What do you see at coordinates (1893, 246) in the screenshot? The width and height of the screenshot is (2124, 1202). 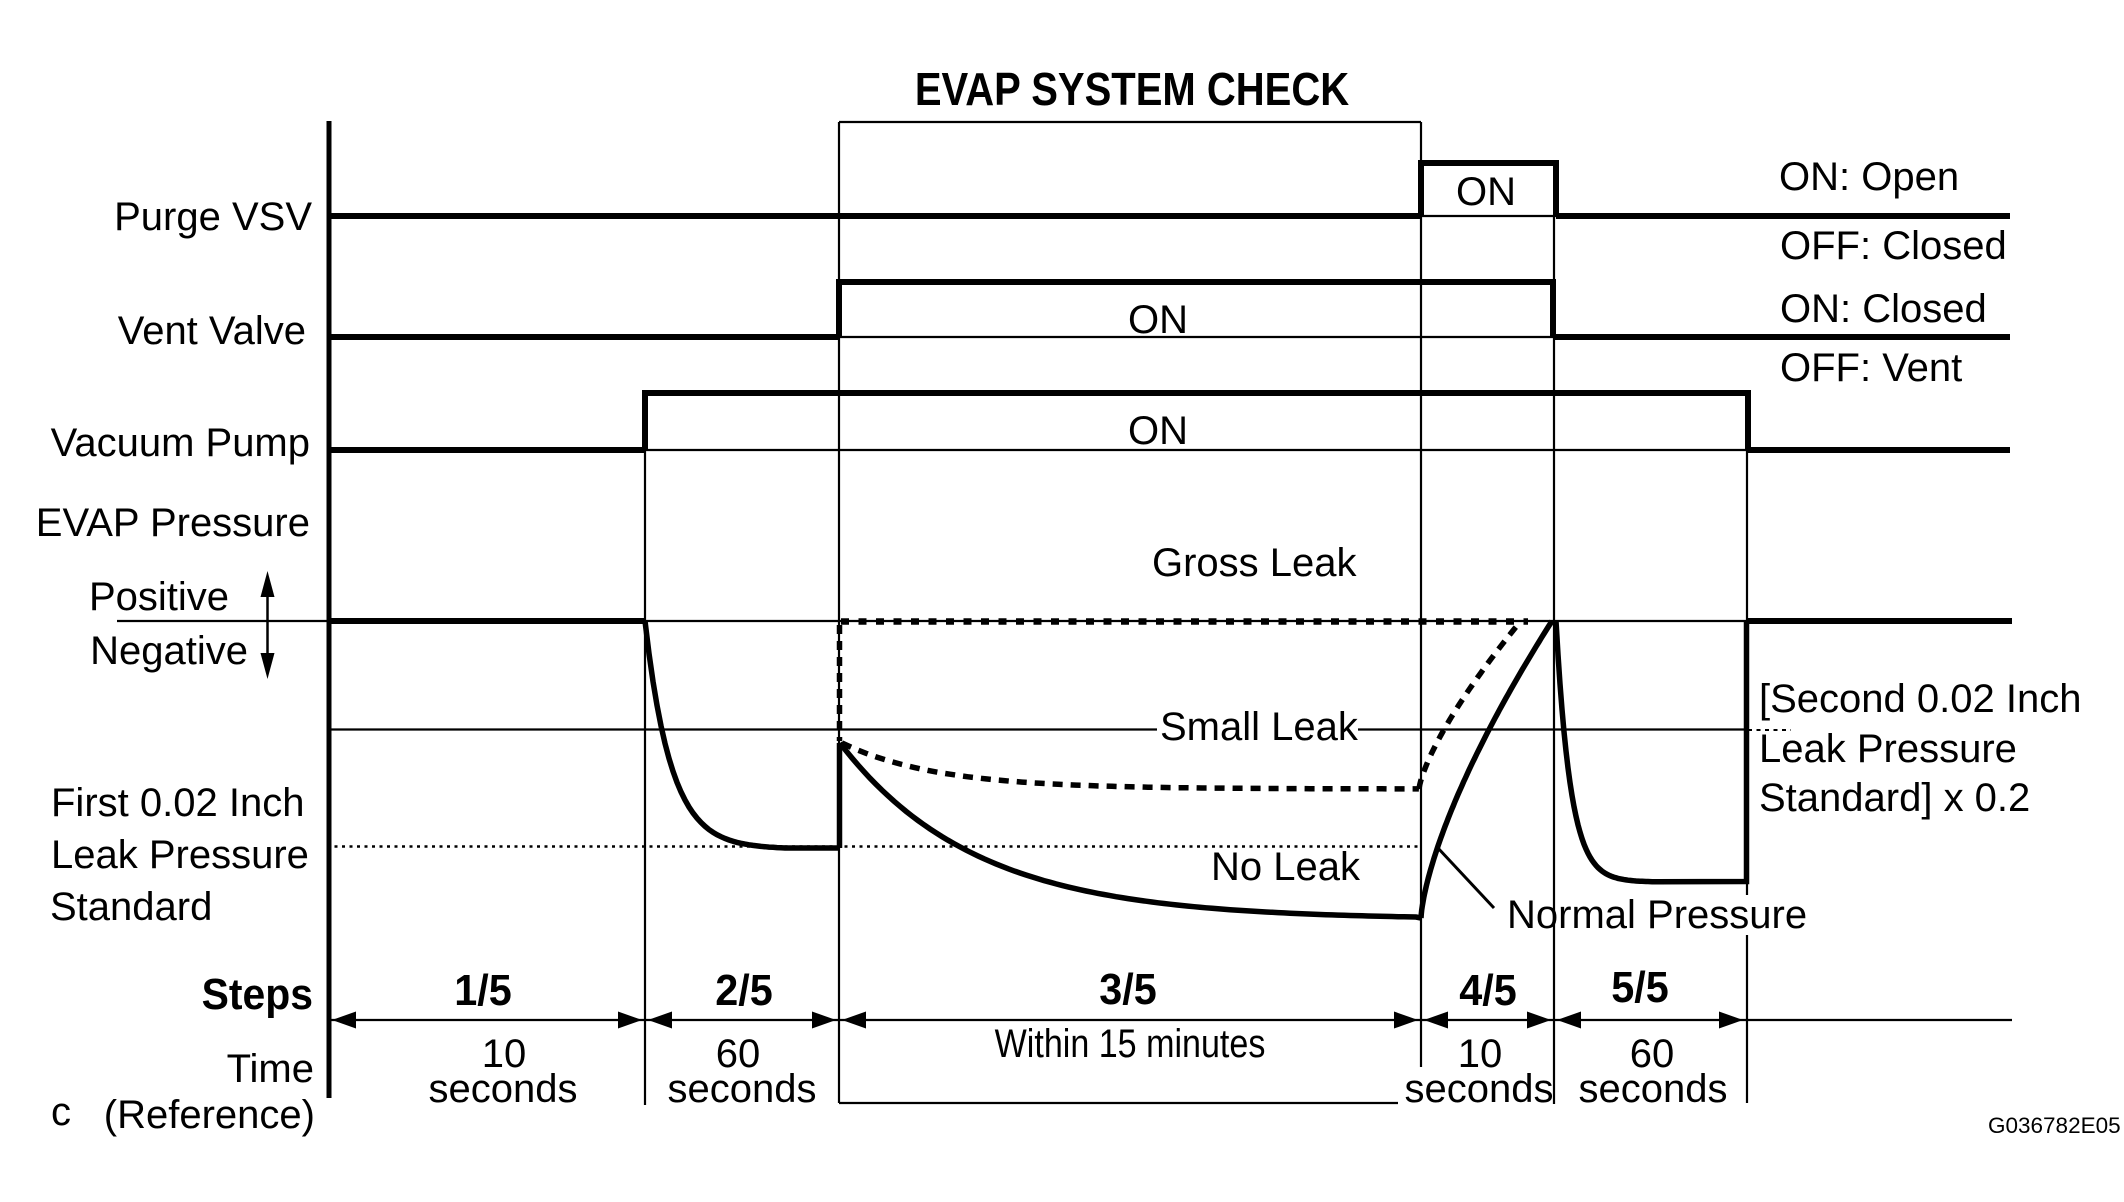 I see `svg-text: OFF: Closed` at bounding box center [1893, 246].